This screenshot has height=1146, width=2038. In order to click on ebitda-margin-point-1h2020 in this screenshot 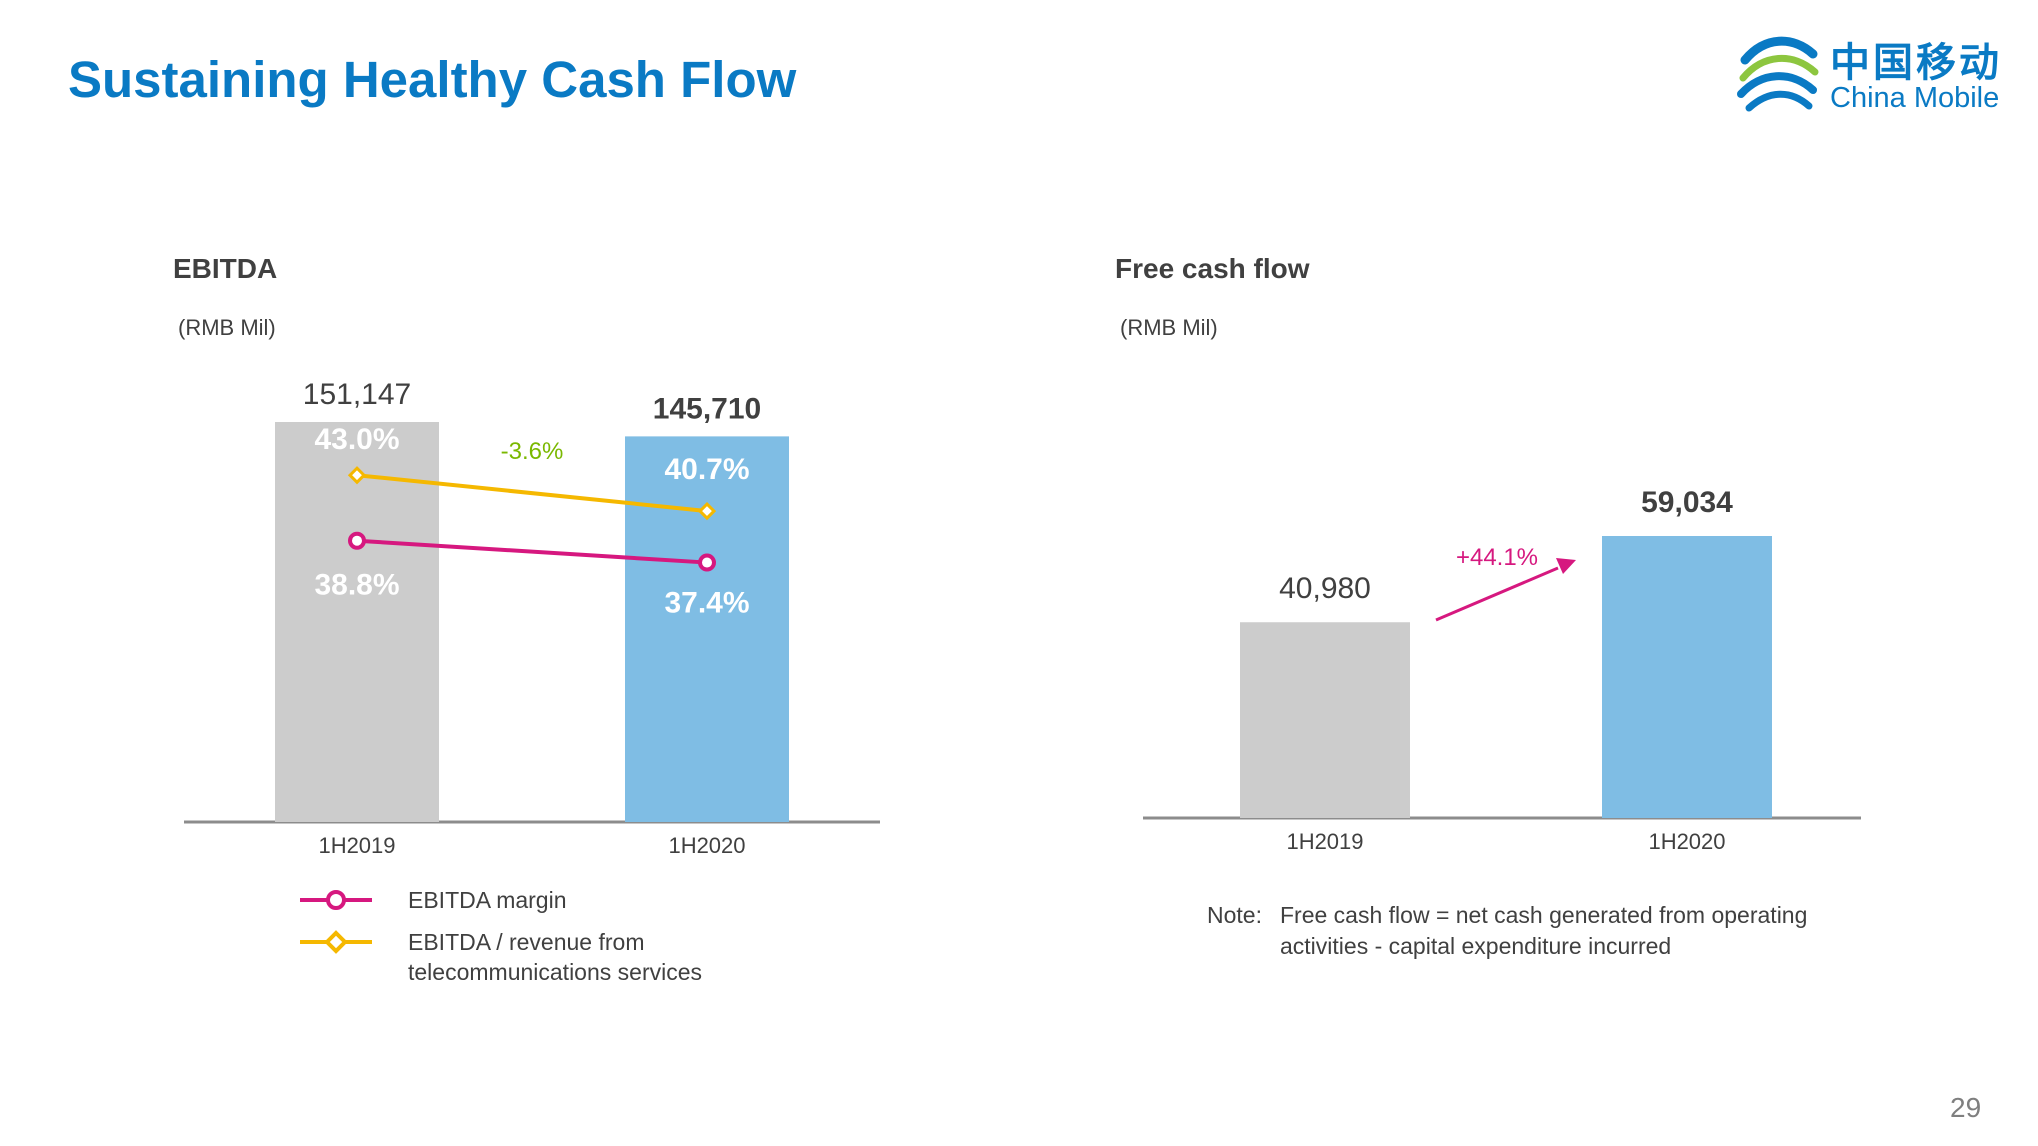, I will do `click(707, 562)`.